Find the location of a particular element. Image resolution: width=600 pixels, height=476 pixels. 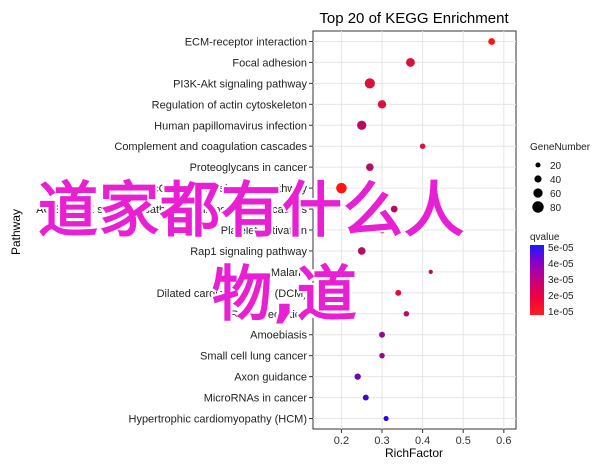

overlay-headline-line1: 道家都有什么人 is located at coordinates (251, 211).